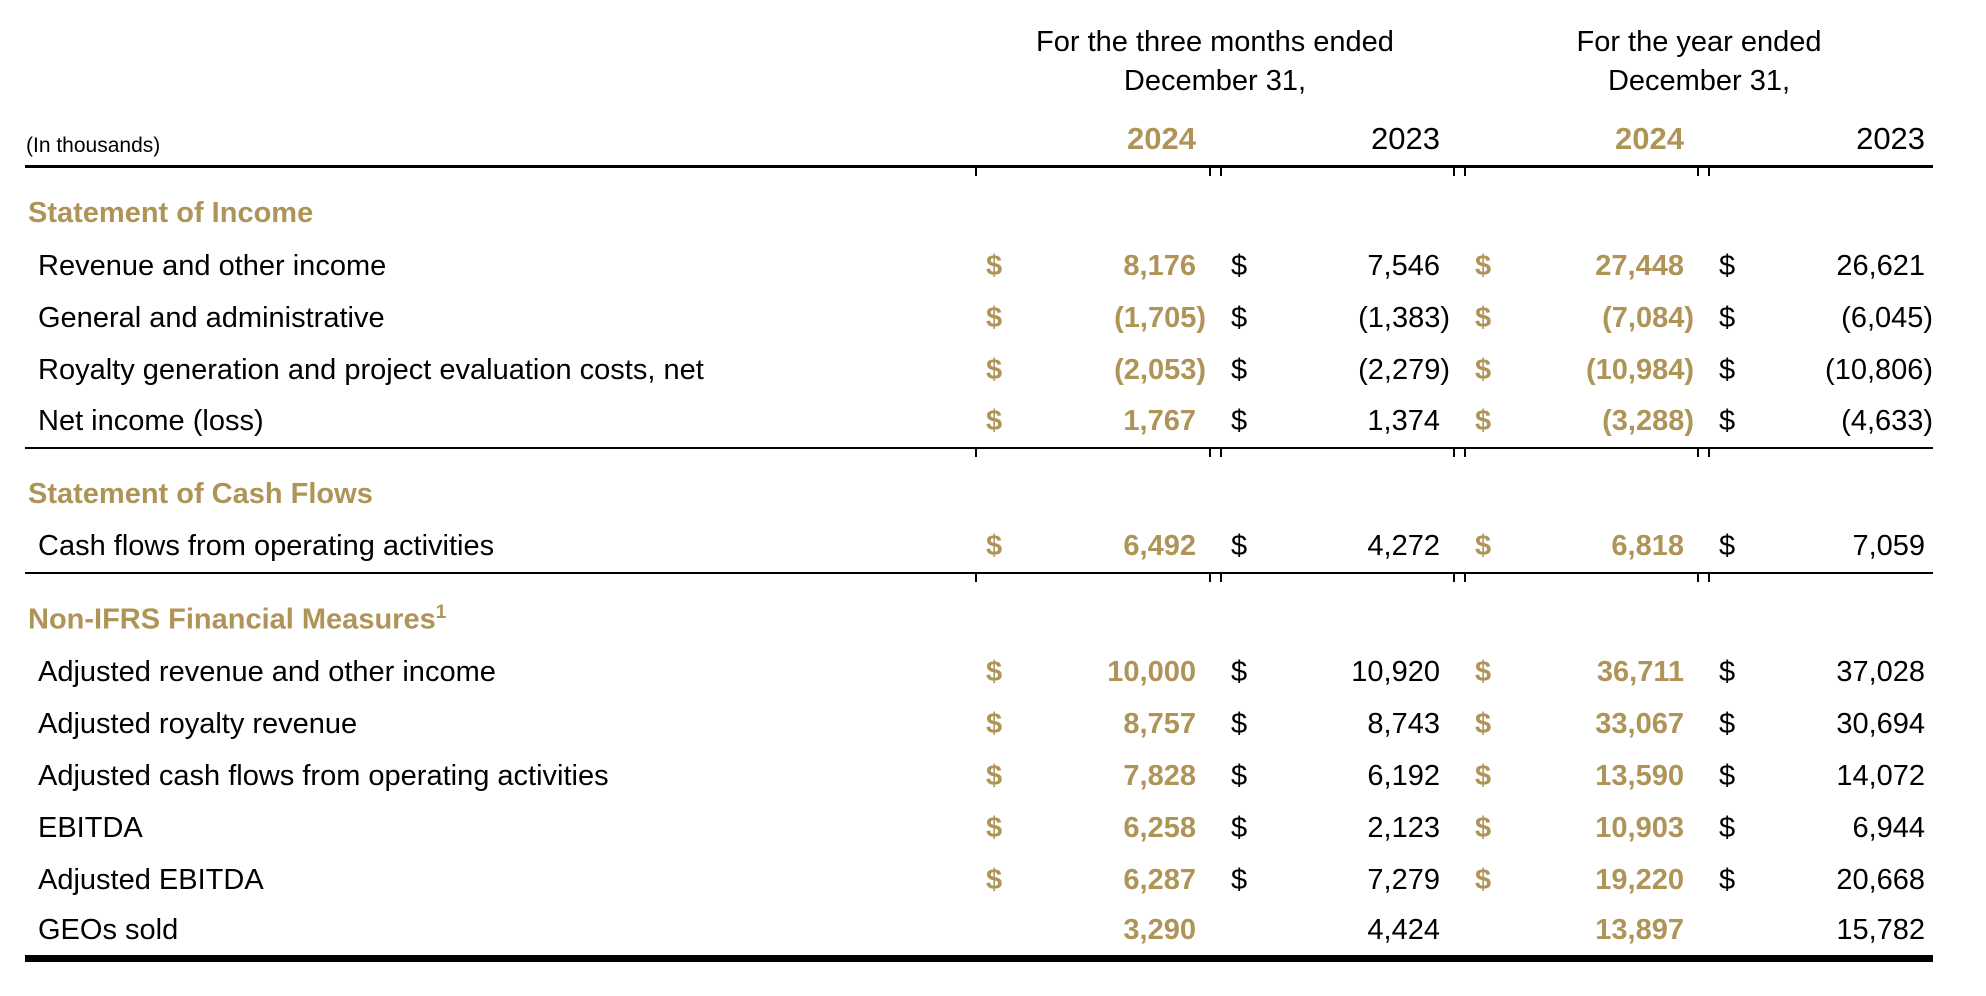 The width and height of the screenshot is (1986, 996). I want to click on value-cell: 10,903, so click(1639, 827).